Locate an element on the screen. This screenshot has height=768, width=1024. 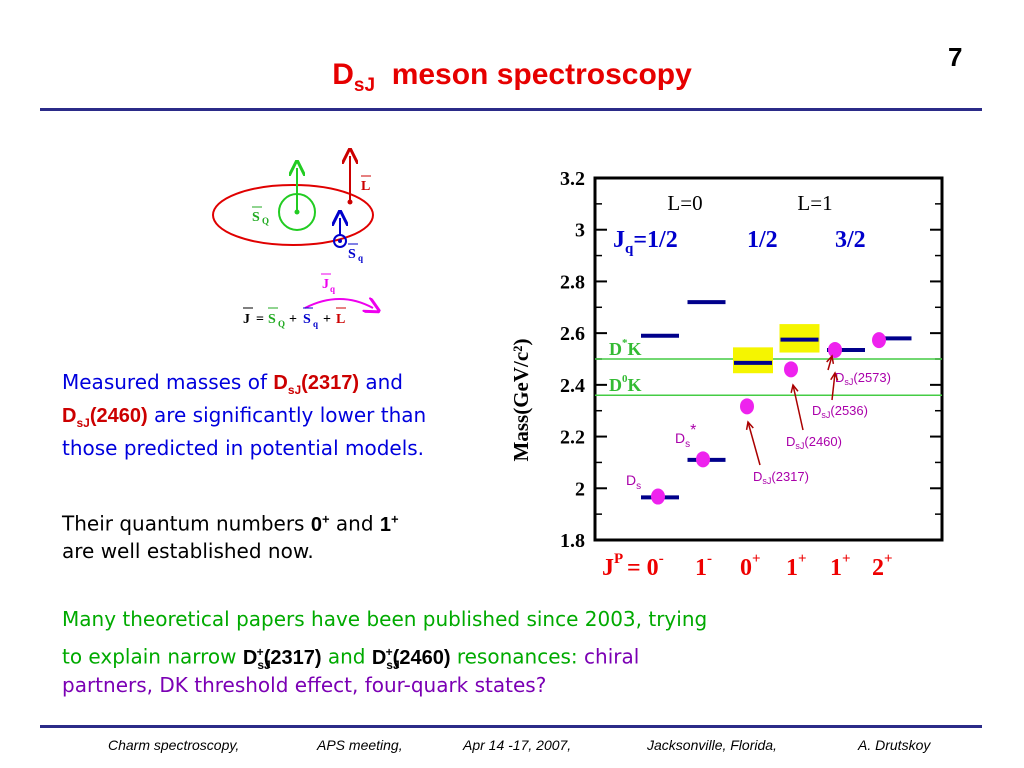
p1-d2-sub: sJ is located at coordinates (83, 423).